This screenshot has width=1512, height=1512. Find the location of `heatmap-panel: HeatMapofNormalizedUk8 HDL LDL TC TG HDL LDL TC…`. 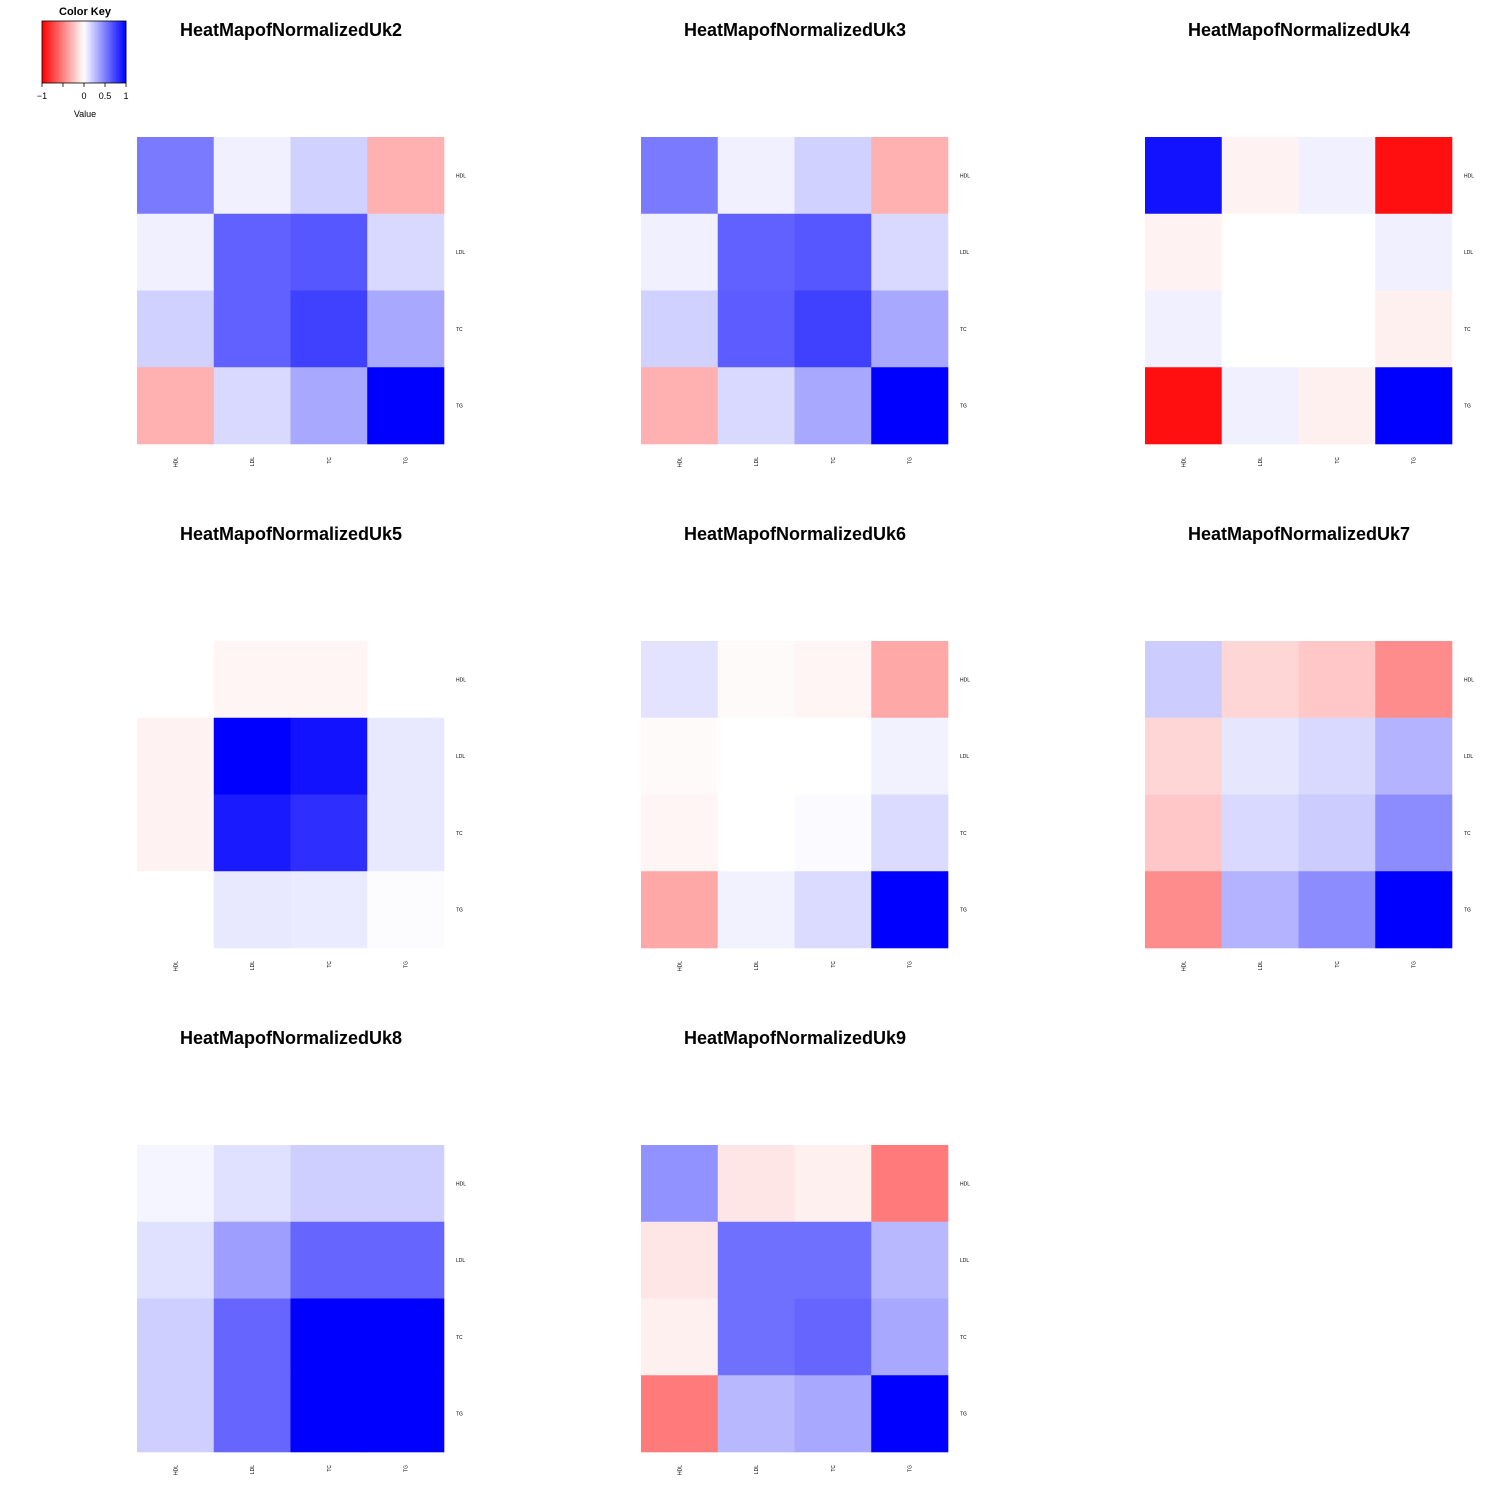

heatmap-panel: HeatMapofNormalizedUk8 HDL LDL TC TG HDL LDL TC… is located at coordinates (301, 1251).